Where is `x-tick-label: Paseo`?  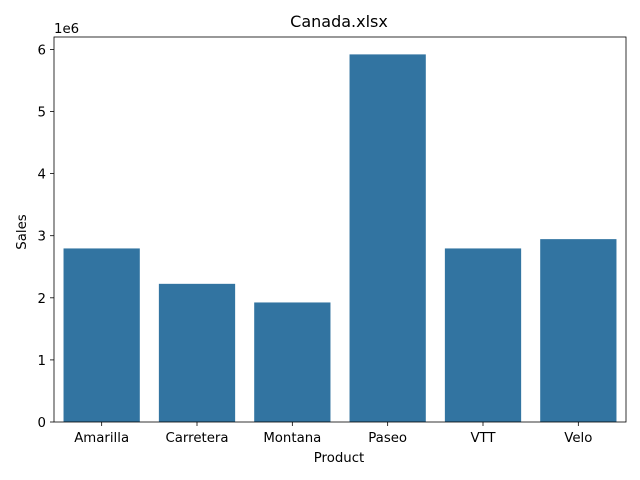 x-tick-label: Paseo is located at coordinates (387, 438).